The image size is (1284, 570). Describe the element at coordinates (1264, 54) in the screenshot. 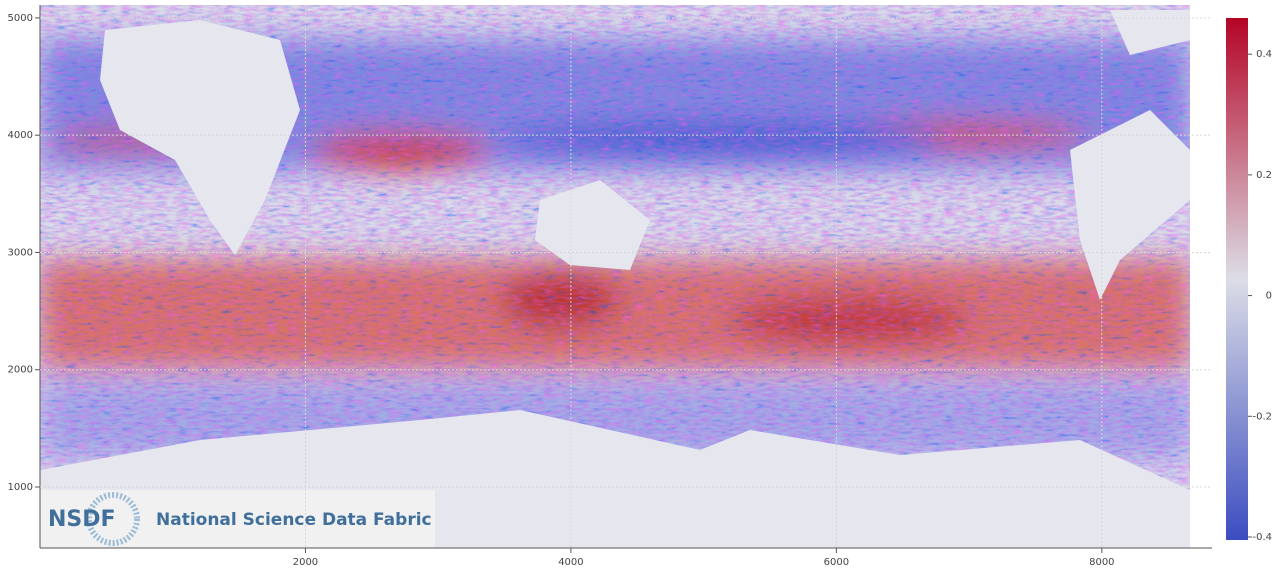

I see `colorbar-tick-label: 0.4` at that location.